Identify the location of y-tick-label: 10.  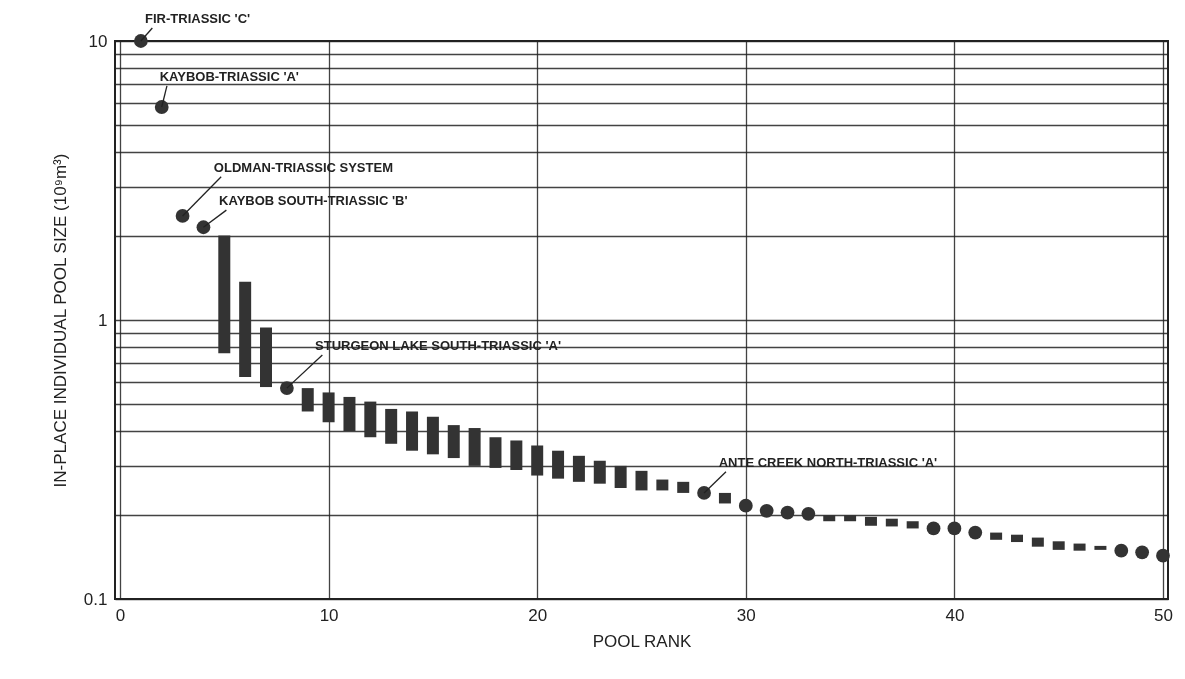
(98, 41).